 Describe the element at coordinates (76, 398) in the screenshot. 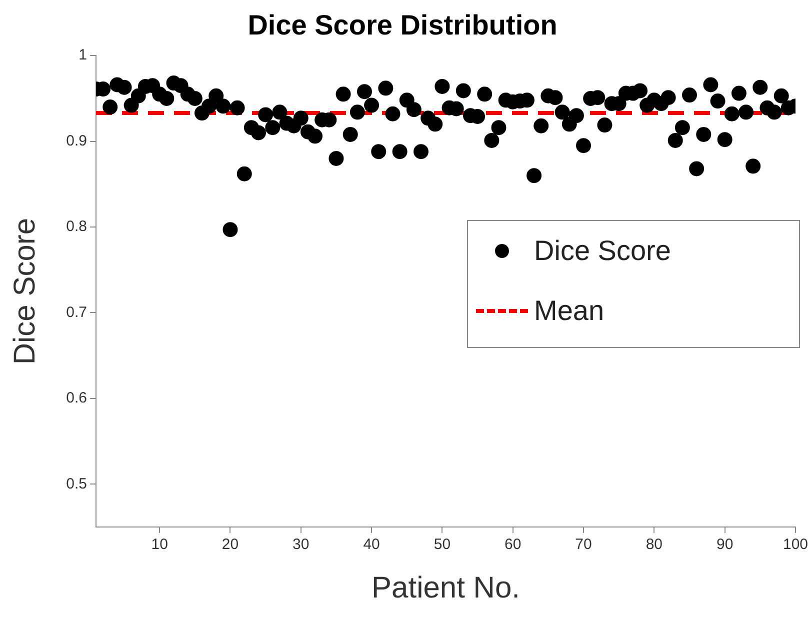

I see `y-tick-label: 0.6` at that location.